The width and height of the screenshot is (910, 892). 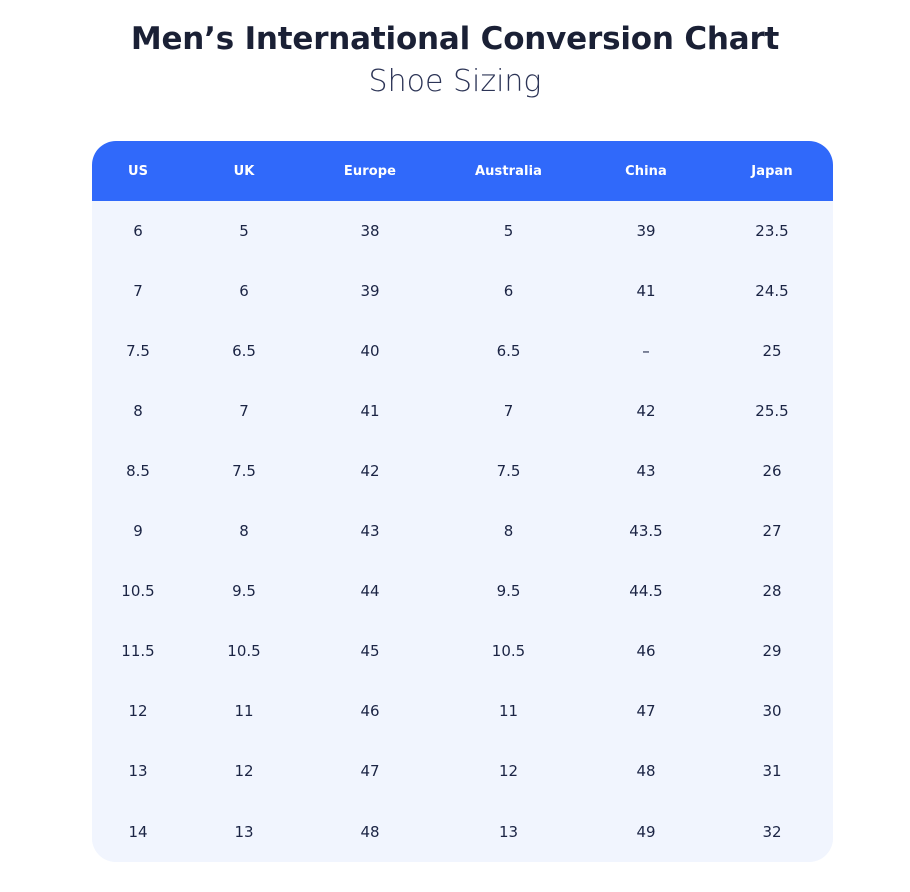 What do you see at coordinates (772, 531) in the screenshot?
I see `cell-japan: 27` at bounding box center [772, 531].